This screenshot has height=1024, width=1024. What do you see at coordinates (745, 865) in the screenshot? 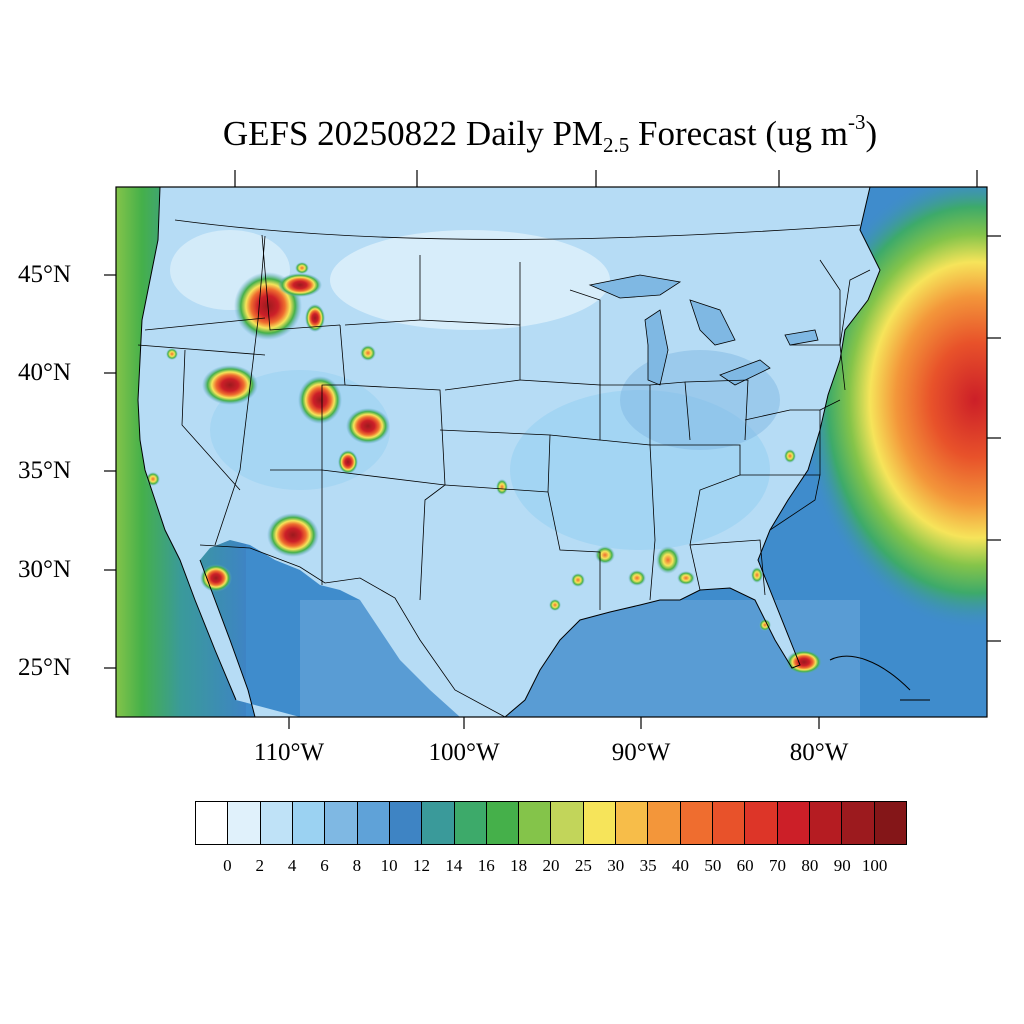
I see `colorbar-tick-label: 60` at bounding box center [745, 865].